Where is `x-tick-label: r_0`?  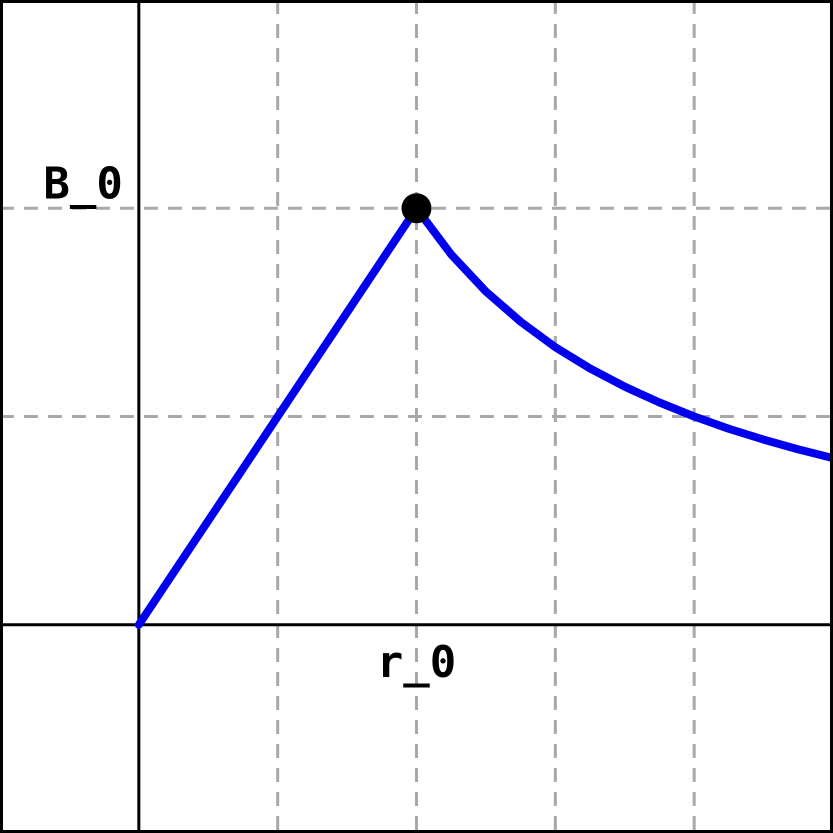
x-tick-label: r_0 is located at coordinates (416, 662).